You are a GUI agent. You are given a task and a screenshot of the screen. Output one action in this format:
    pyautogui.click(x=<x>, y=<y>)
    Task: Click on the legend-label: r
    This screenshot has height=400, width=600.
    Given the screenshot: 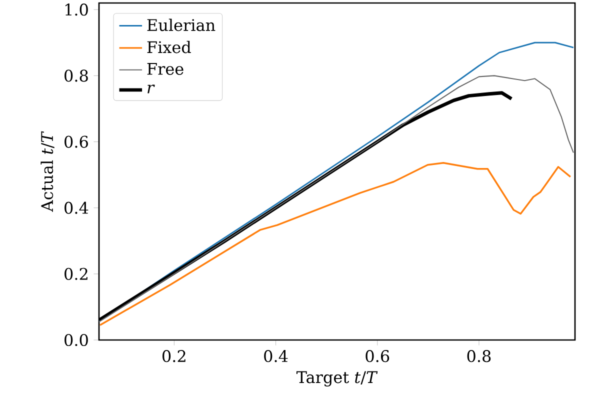 What is the action you would take?
    pyautogui.click(x=151, y=89)
    